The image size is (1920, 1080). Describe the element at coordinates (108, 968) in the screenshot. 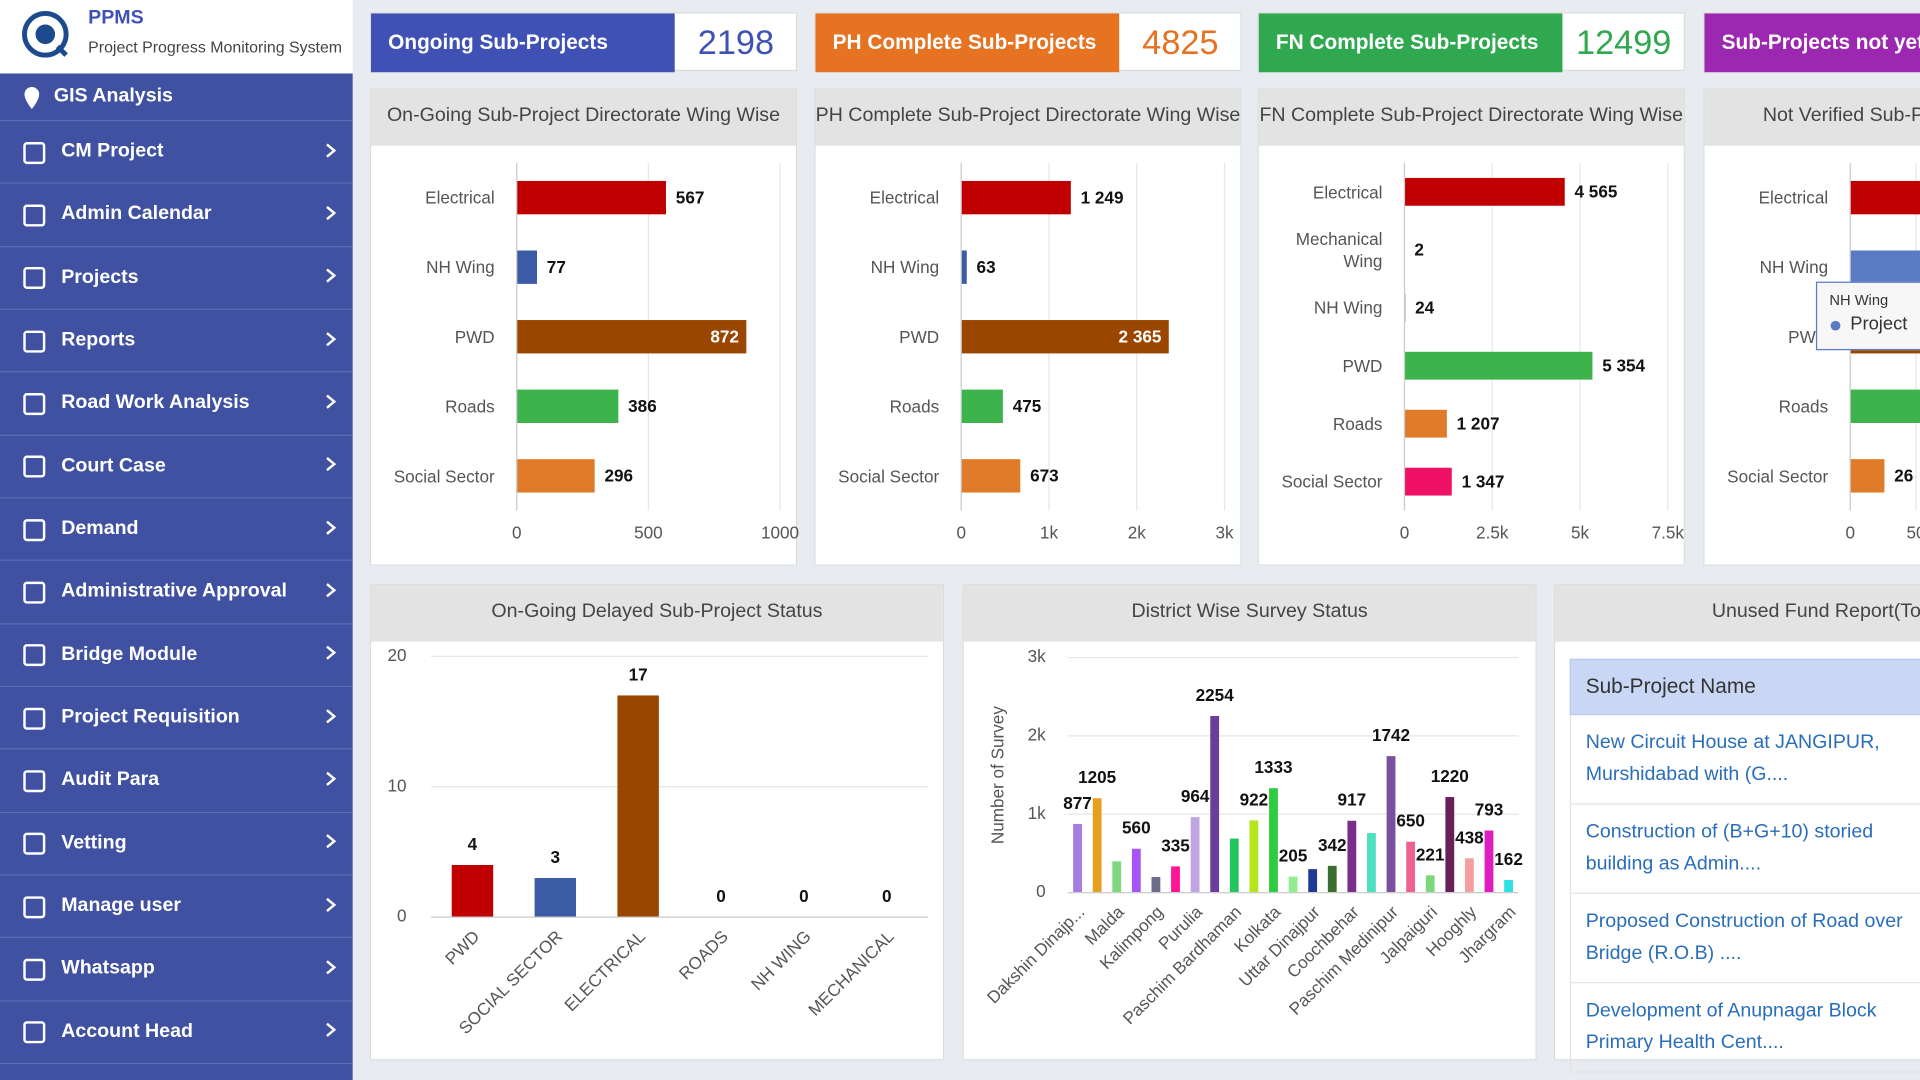

I see `sidebar-label: Whatsapp` at that location.